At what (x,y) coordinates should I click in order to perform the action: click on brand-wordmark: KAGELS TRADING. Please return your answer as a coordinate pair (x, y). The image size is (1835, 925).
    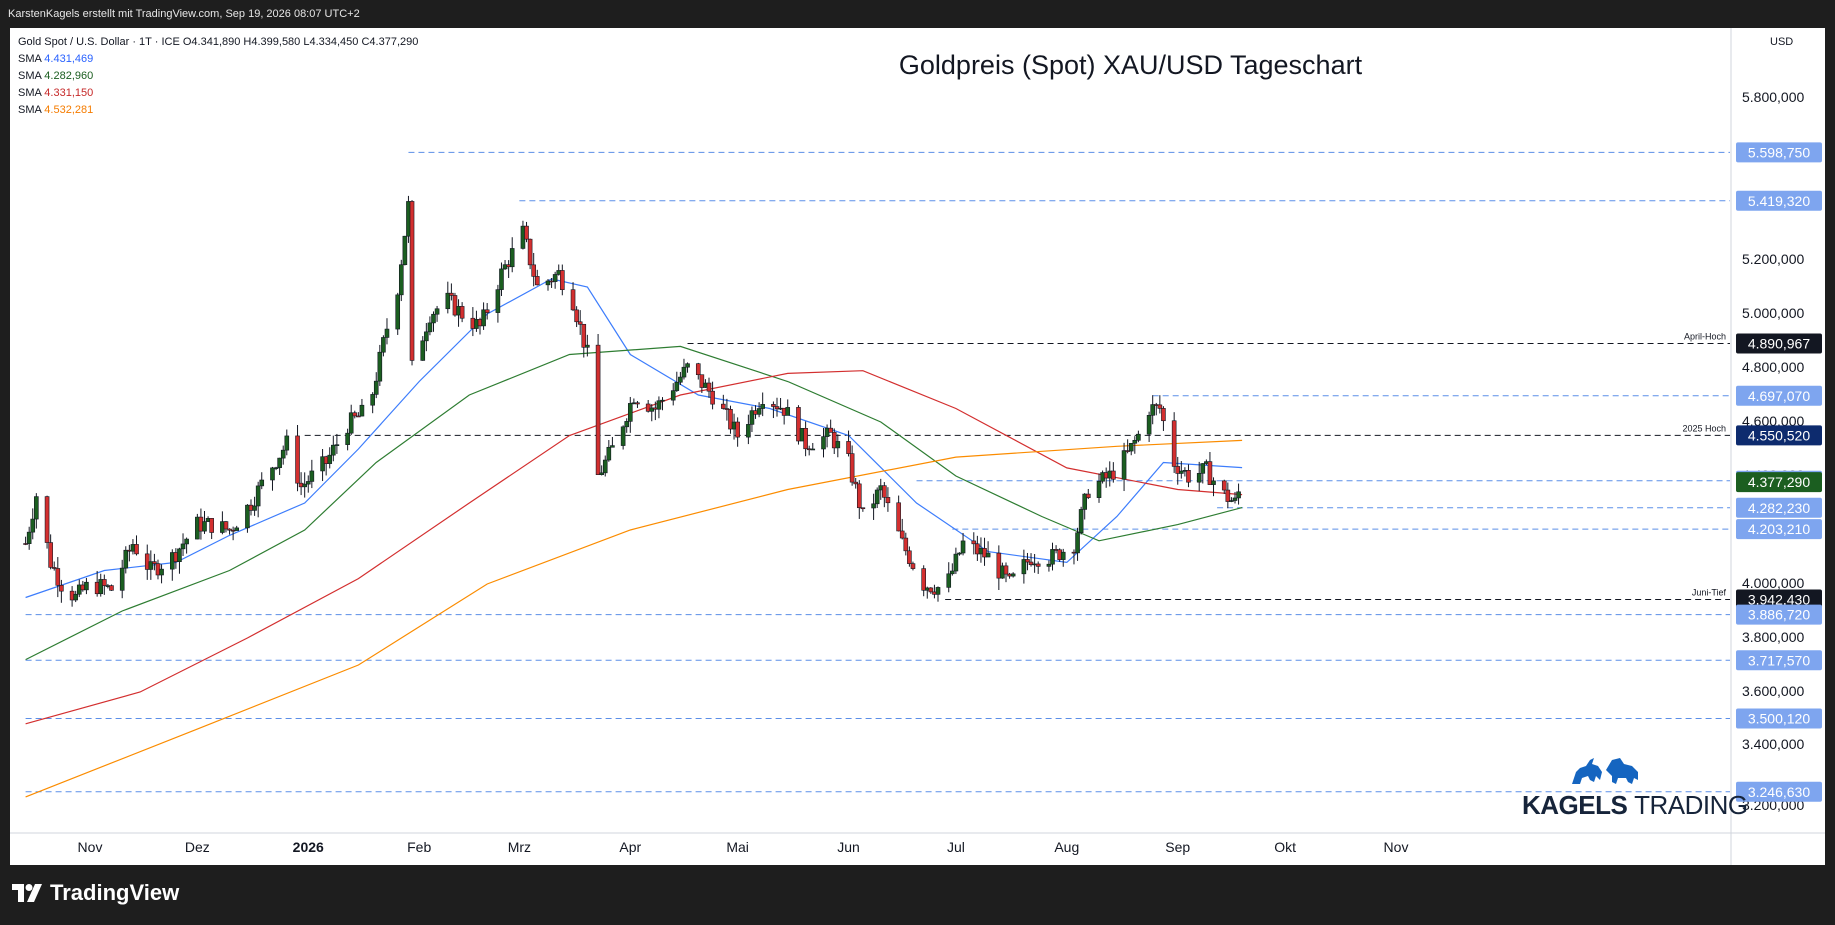
    Looking at the image, I should click on (1635, 805).